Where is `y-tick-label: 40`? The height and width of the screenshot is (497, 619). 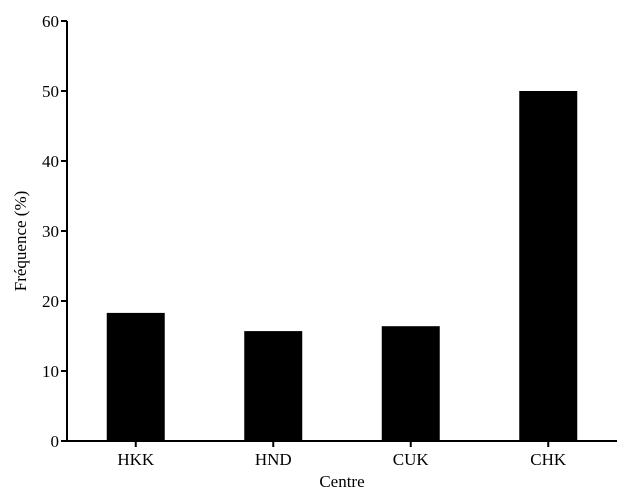
y-tick-label: 40 is located at coordinates (50, 161).